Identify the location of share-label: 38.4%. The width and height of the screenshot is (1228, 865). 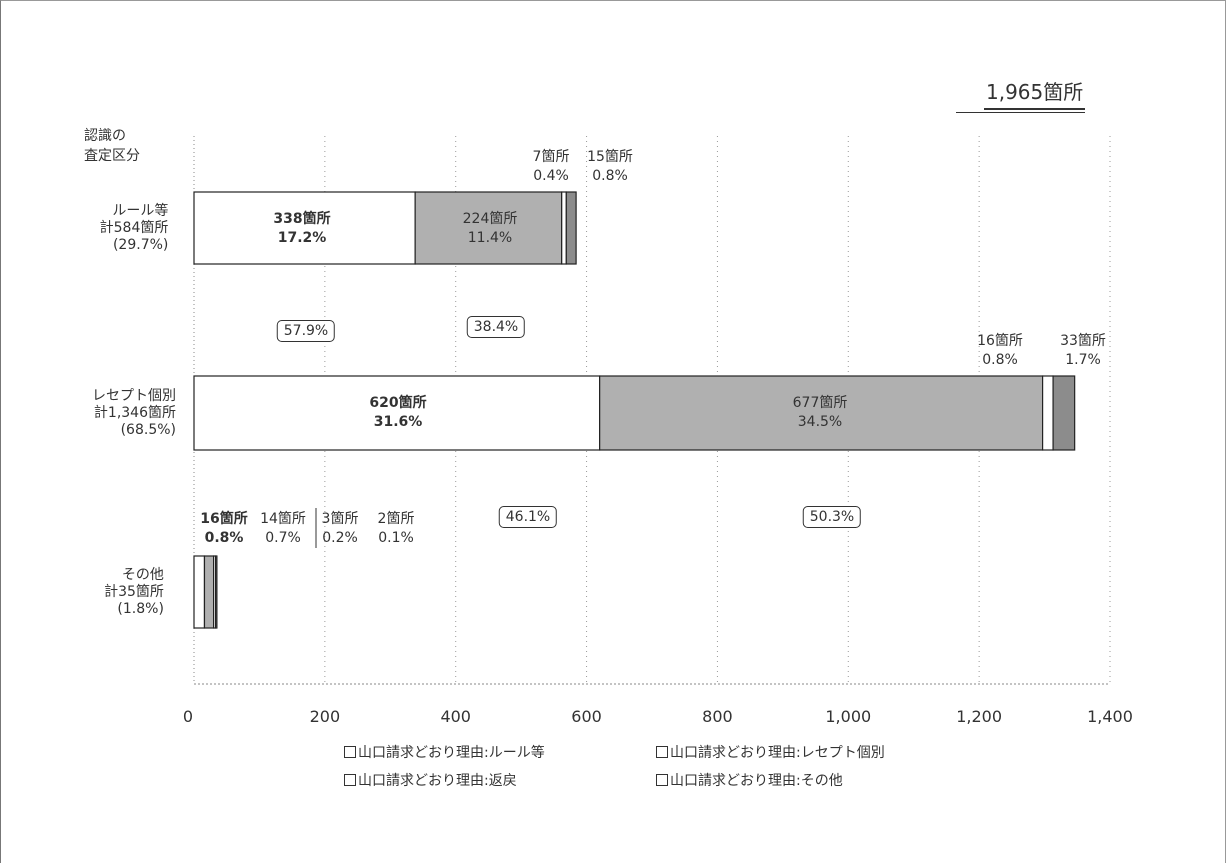
(496, 327).